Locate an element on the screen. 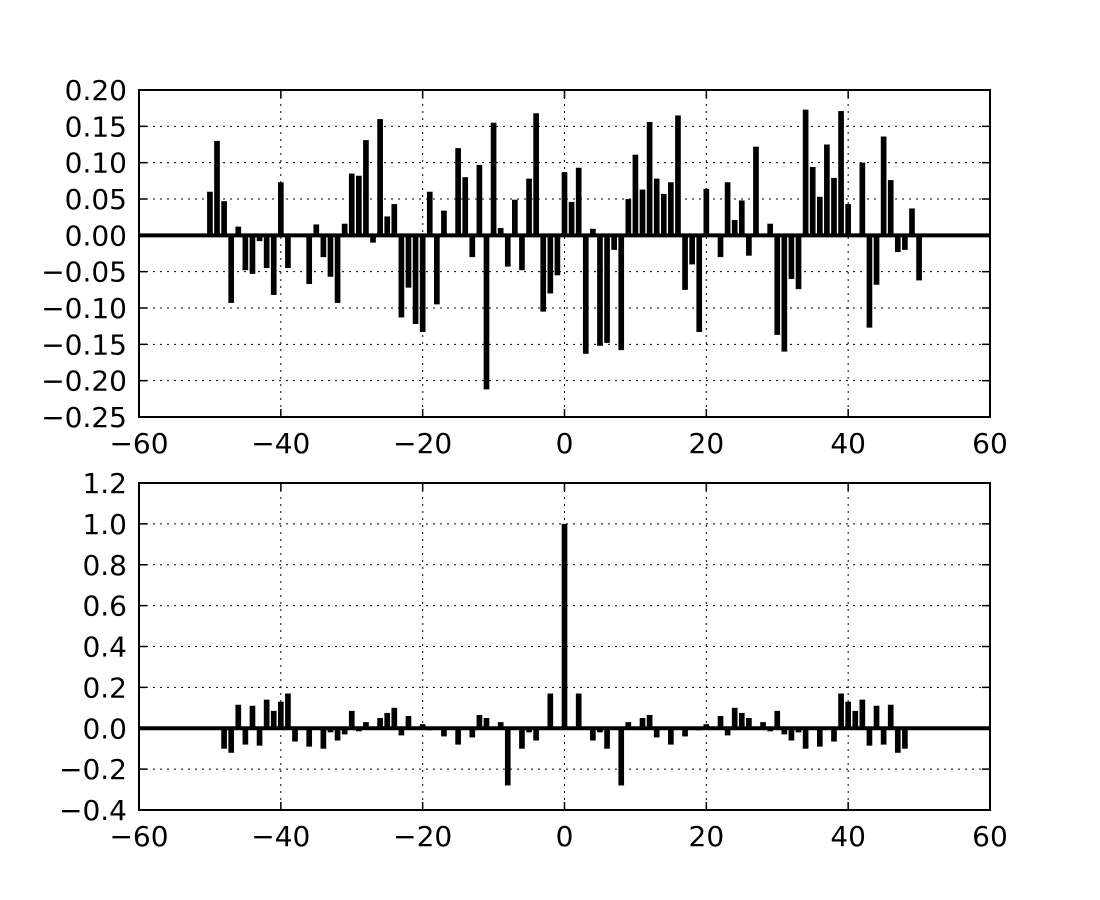 Image resolution: width=1100 pixels, height=900 pixels. y-tick-label: 0.10 is located at coordinates (96, 163).